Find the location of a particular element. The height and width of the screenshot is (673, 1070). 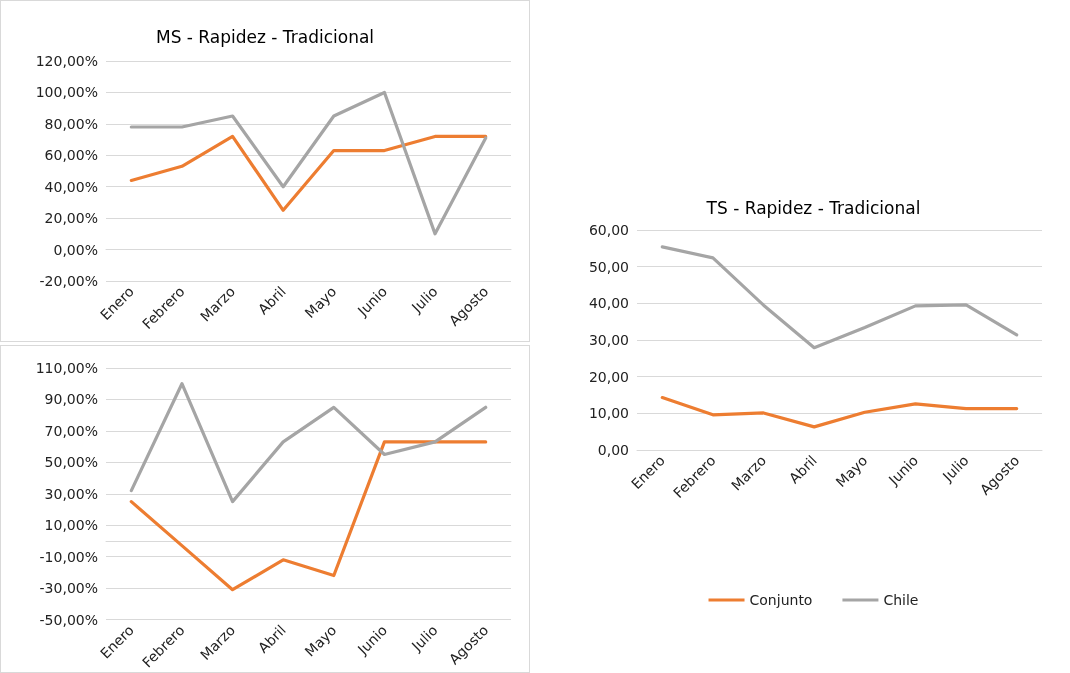

y-tick-label: 110,00% is located at coordinates (66, 368).